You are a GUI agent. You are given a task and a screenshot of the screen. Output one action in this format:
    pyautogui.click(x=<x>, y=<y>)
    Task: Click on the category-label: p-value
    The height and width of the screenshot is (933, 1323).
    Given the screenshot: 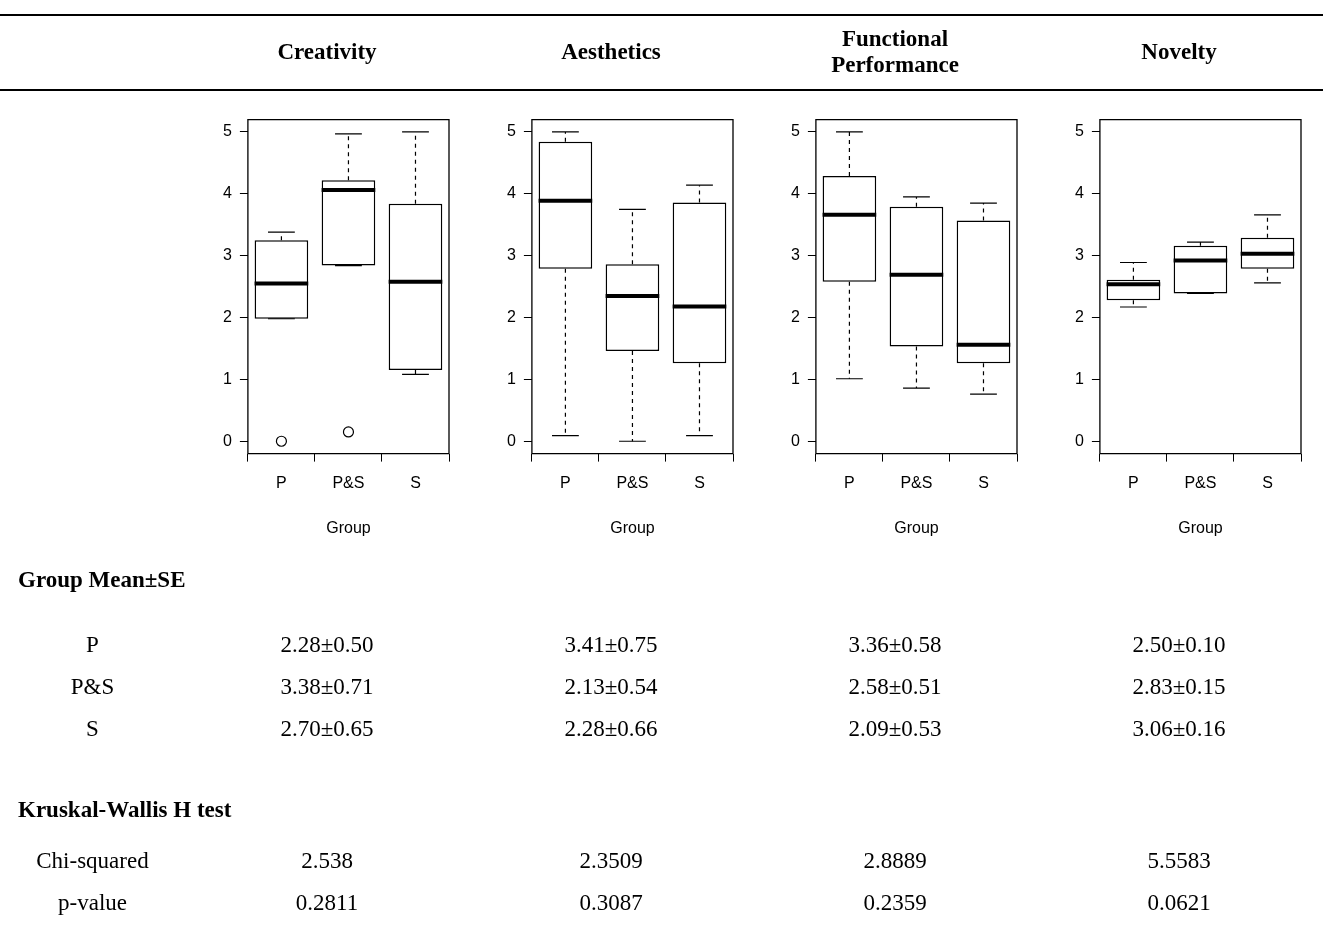 What is the action you would take?
    pyautogui.click(x=92, y=902)
    